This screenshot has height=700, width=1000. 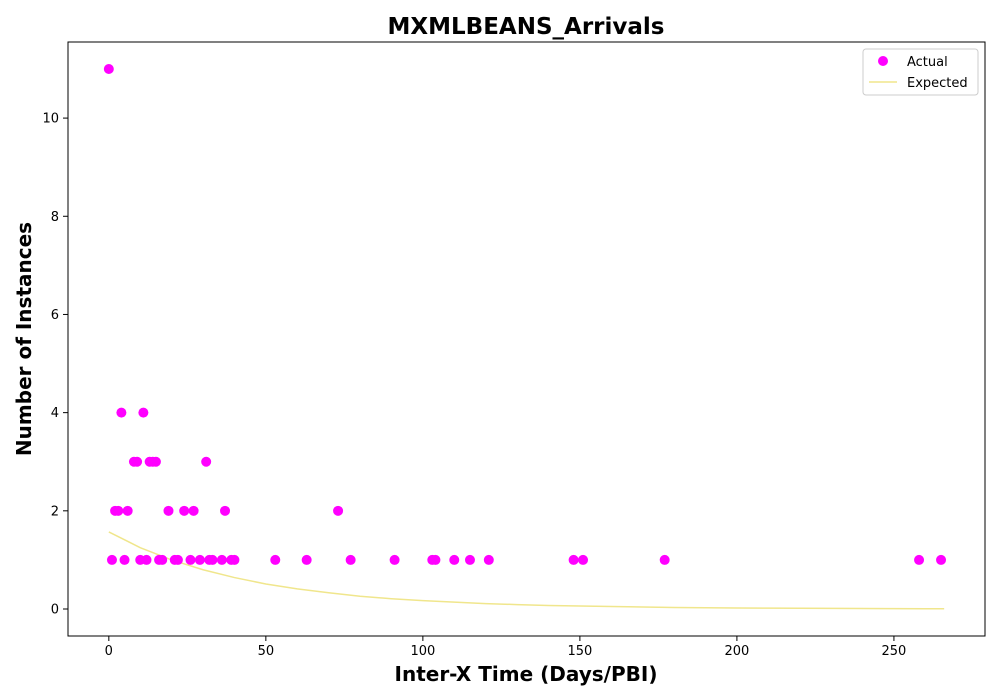 What do you see at coordinates (883, 61) in the screenshot?
I see `legend-marker-actual` at bounding box center [883, 61].